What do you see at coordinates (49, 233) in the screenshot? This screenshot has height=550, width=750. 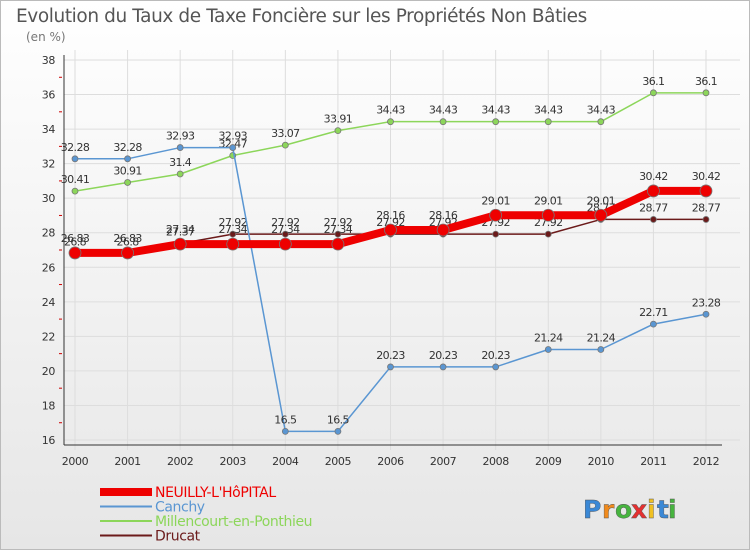 I see `y-tick-label: 28` at bounding box center [49, 233].